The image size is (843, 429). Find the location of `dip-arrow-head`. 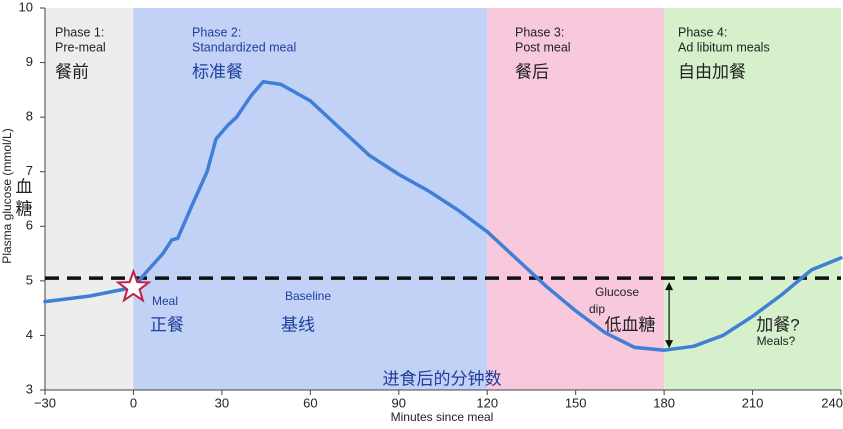

dip-arrow-head is located at coordinates (669, 315).